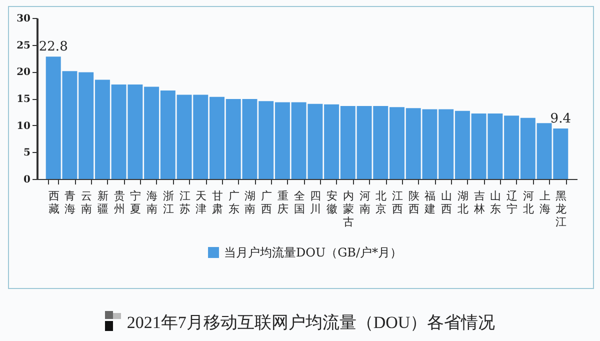 Image resolution: width=600 pixels, height=341 pixels. Describe the element at coordinates (332, 203) in the screenshot. I see `x-tick-label: 安徽` at that location.